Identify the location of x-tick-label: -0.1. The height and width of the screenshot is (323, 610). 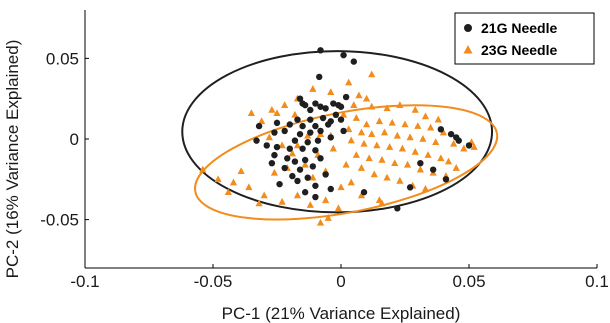
(84, 281).